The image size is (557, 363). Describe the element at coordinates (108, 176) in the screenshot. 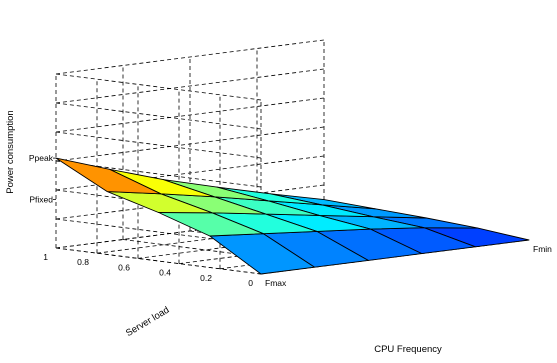

I see `surface-patch` at that location.